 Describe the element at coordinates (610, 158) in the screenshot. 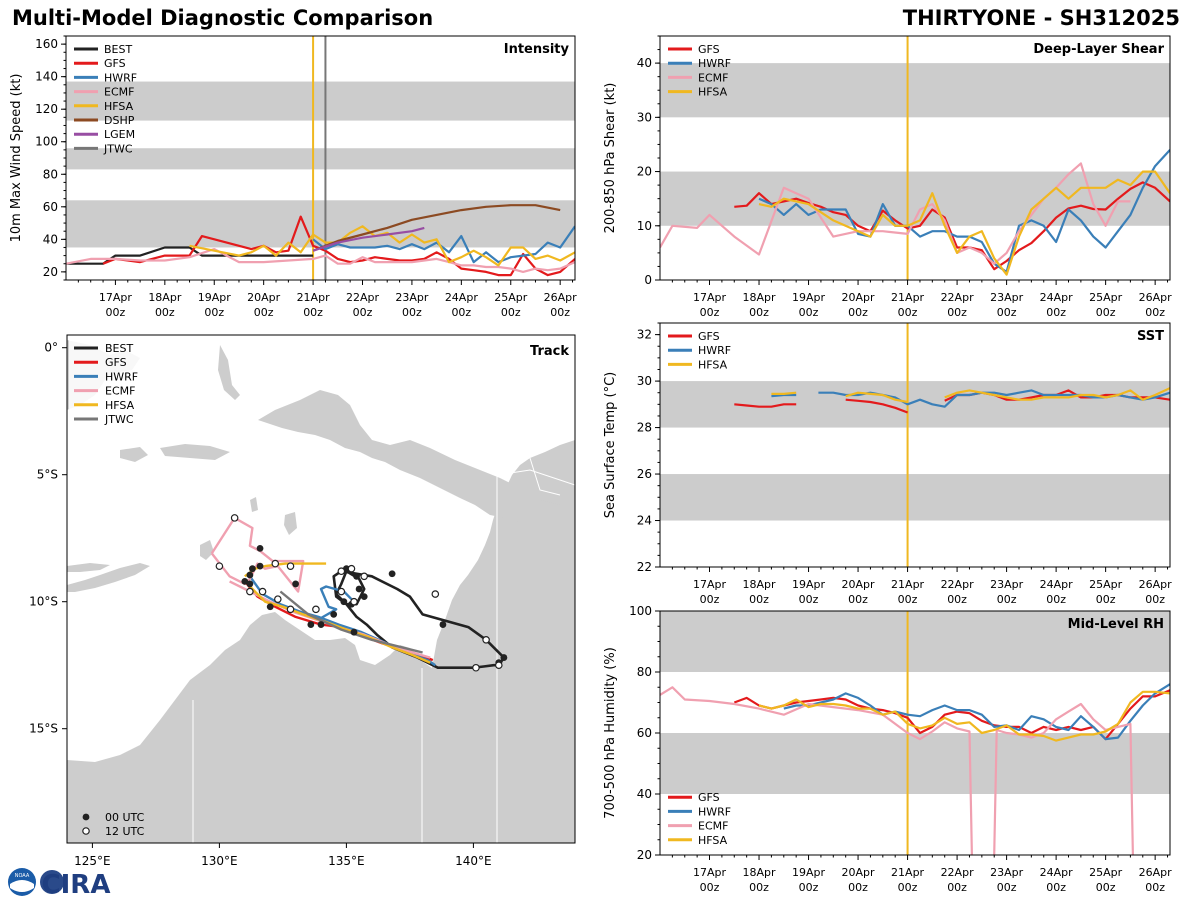

I see `shear-ylabel: 200-850 hPa Shear (kt)` at that location.